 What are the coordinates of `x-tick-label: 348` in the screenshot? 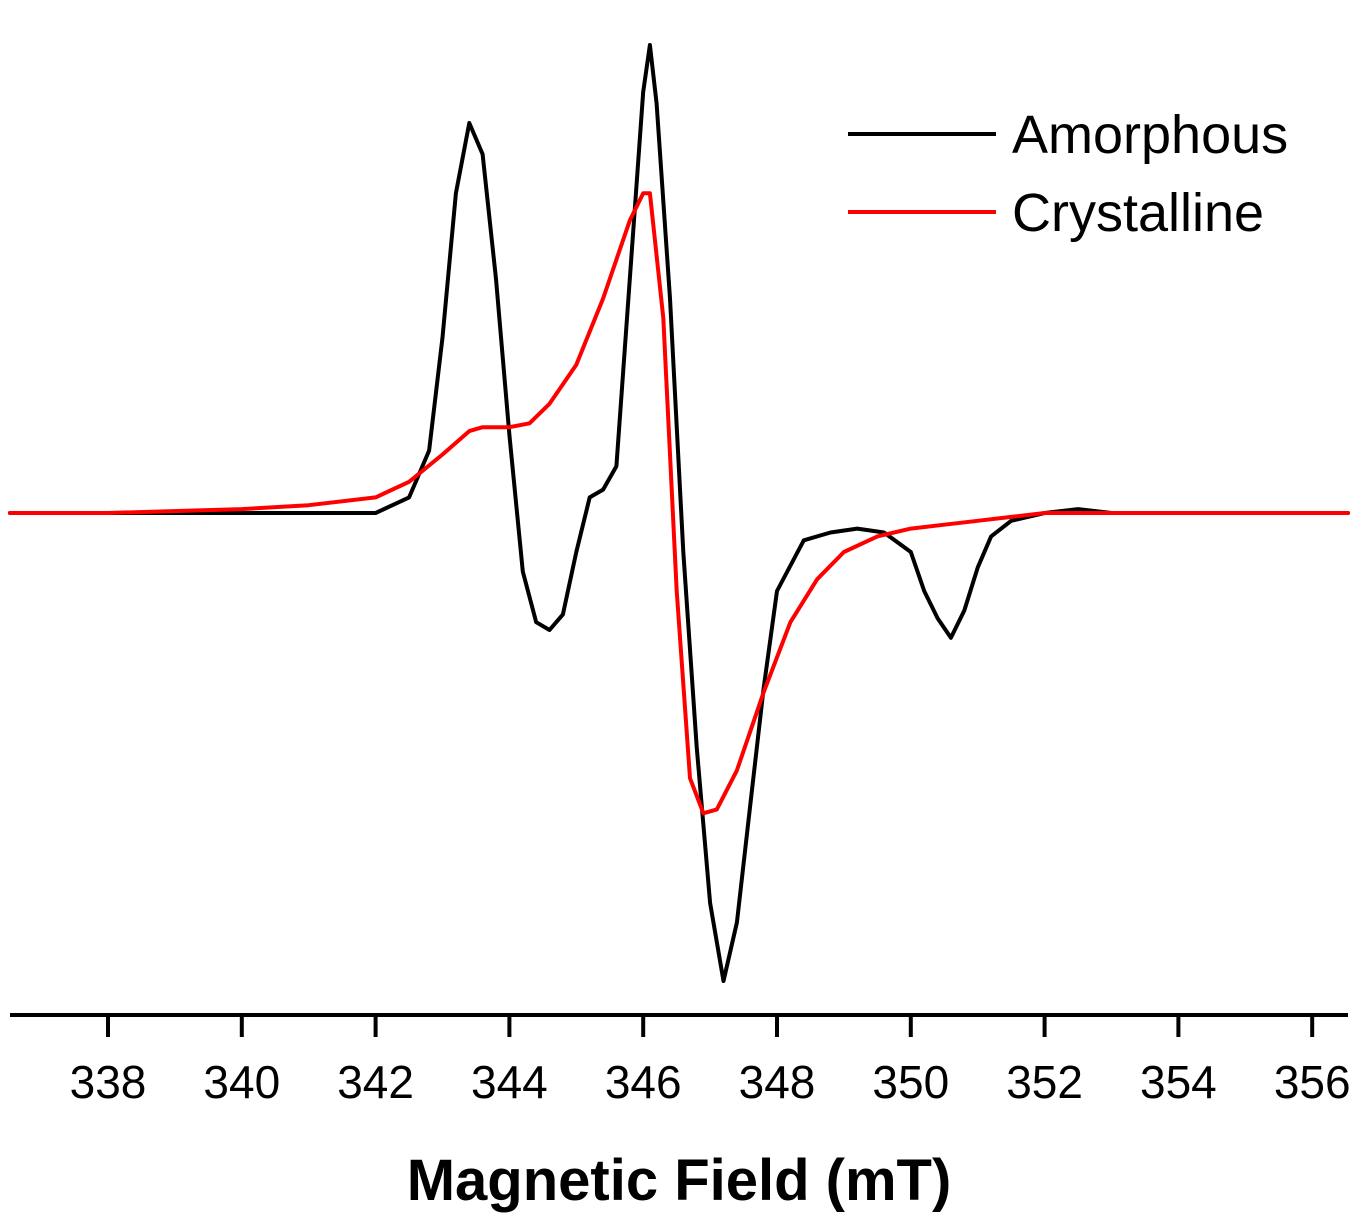 It's located at (777, 1082).